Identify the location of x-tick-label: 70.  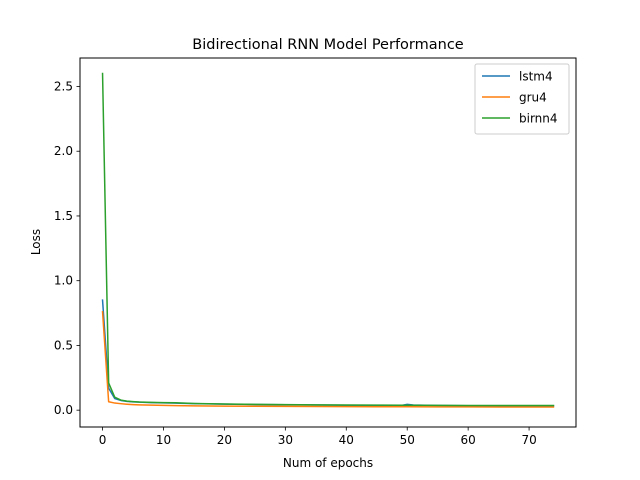
(528, 440).